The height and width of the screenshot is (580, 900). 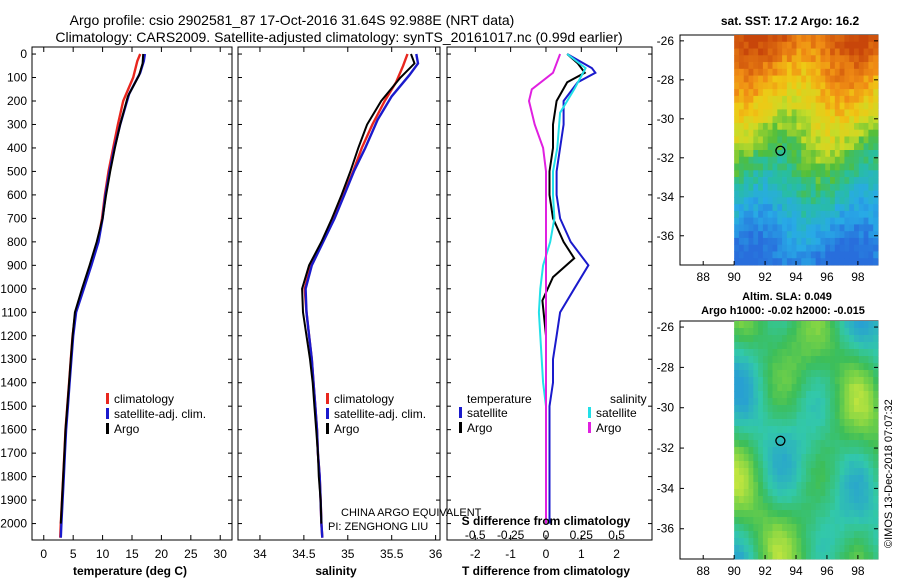 I want to click on salinity-difference-tick-label: 0.25, so click(x=582, y=535).